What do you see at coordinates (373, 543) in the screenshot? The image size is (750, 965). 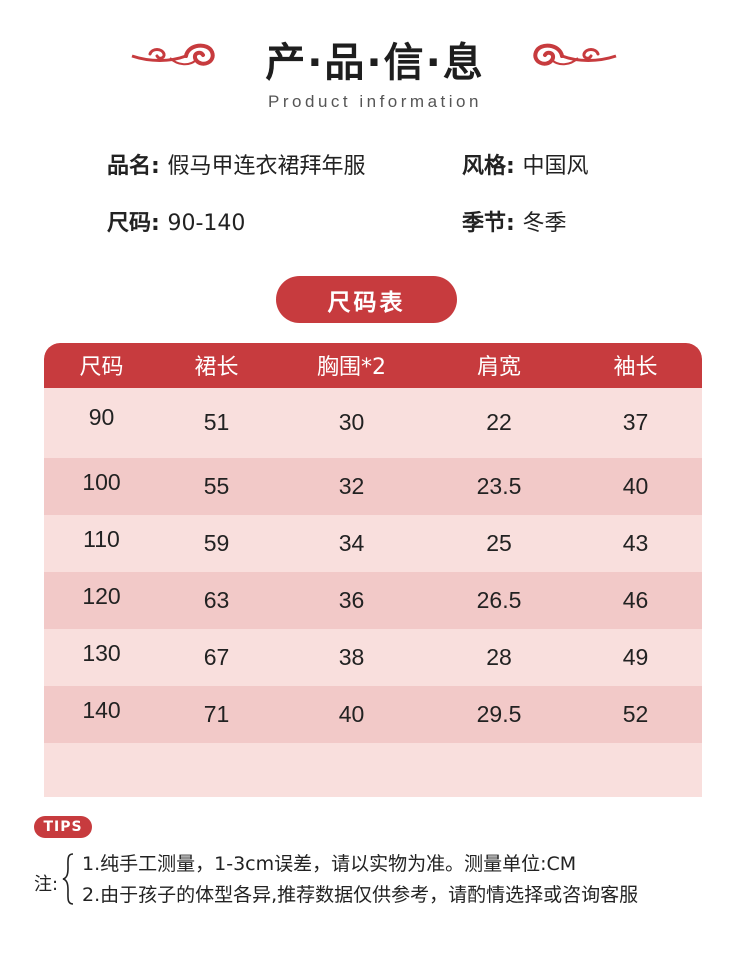 I see `table-row: 110 59 34 25 43` at bounding box center [373, 543].